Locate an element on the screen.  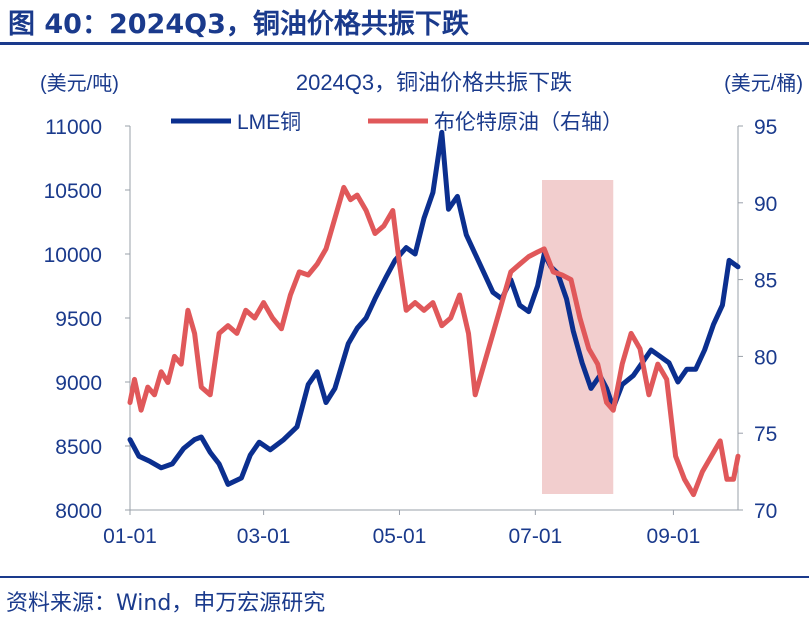
source-rule is located at coordinates (404, 577).